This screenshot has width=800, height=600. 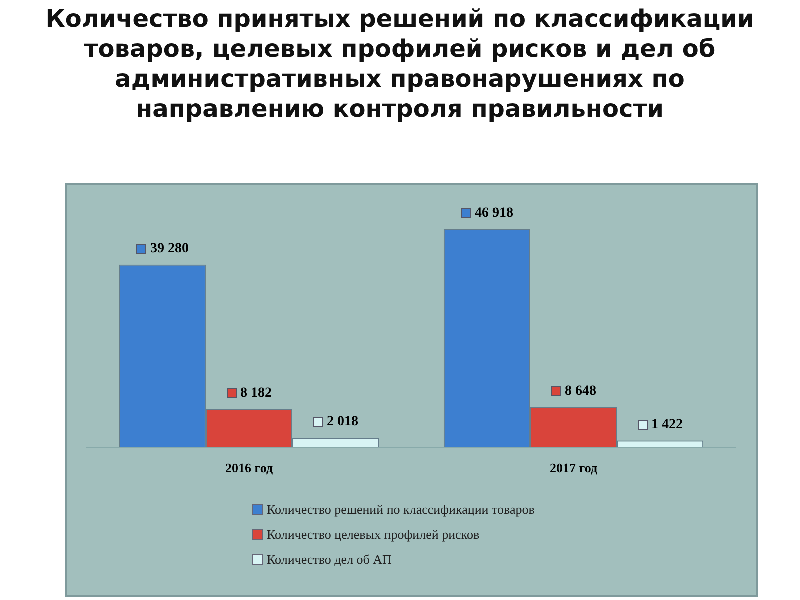 What do you see at coordinates (329, 560) in the screenshot?
I see `legend-label: Количество дел об АП` at bounding box center [329, 560].